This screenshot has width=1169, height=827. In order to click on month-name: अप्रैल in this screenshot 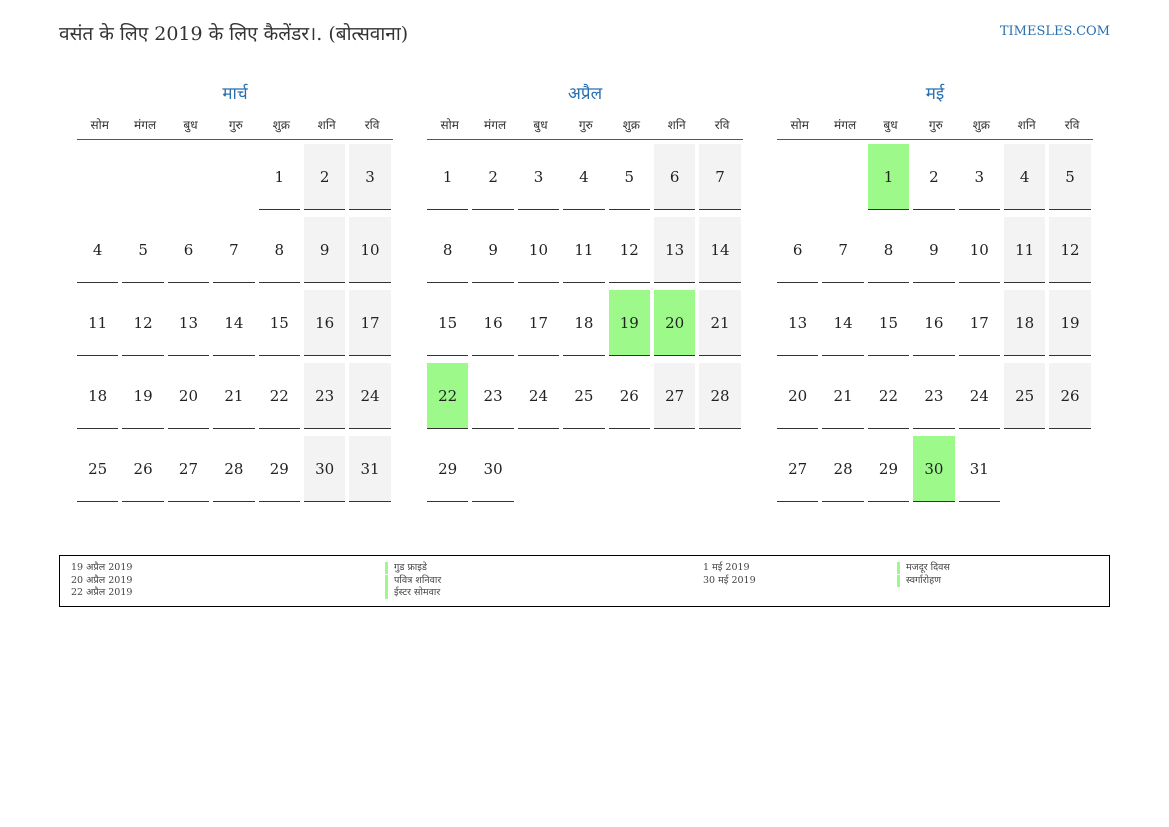, I will do `click(585, 94)`.